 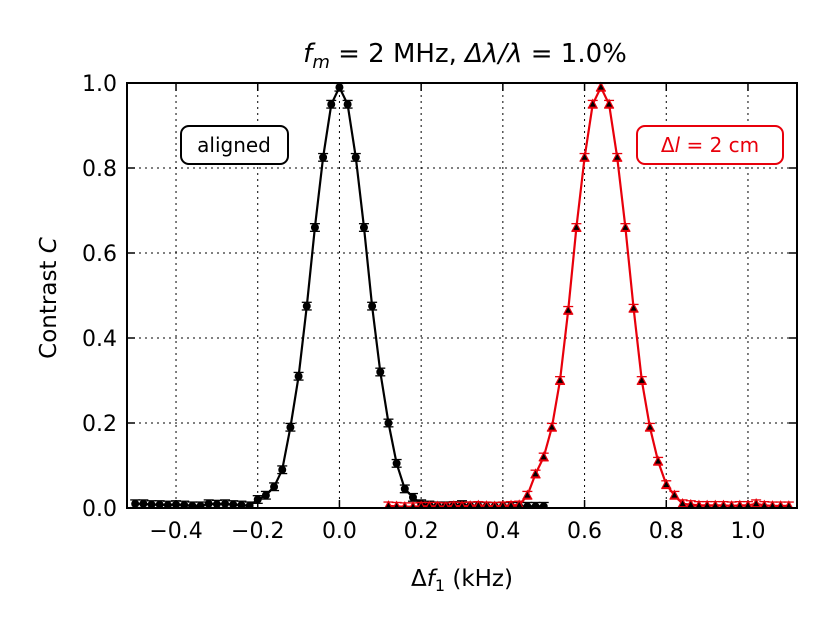 What do you see at coordinates (175, 531) in the screenshot?
I see `x-tick-label: −0.4` at bounding box center [175, 531].